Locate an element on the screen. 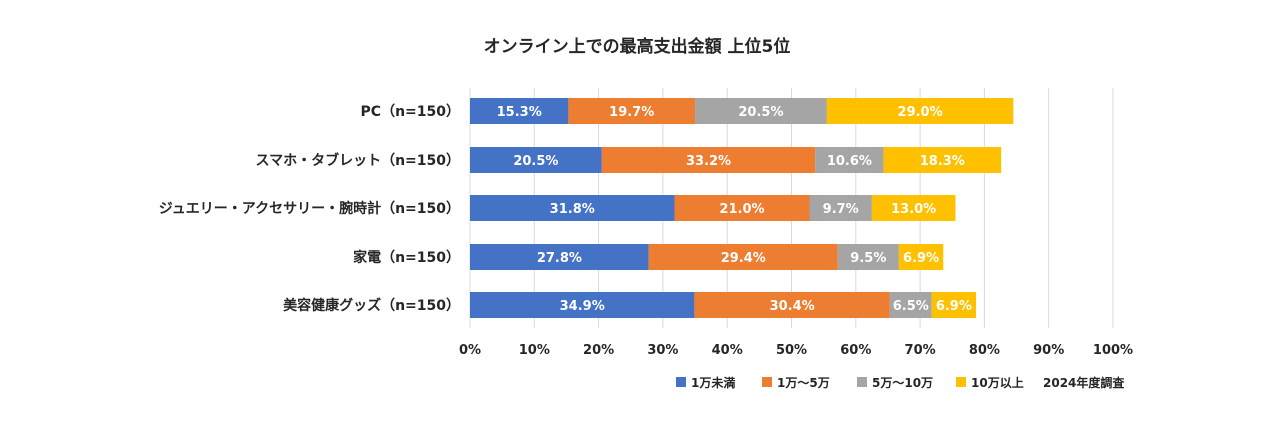 This screenshot has width=1280, height=425. legend-label: 1万～5万 is located at coordinates (803, 383).